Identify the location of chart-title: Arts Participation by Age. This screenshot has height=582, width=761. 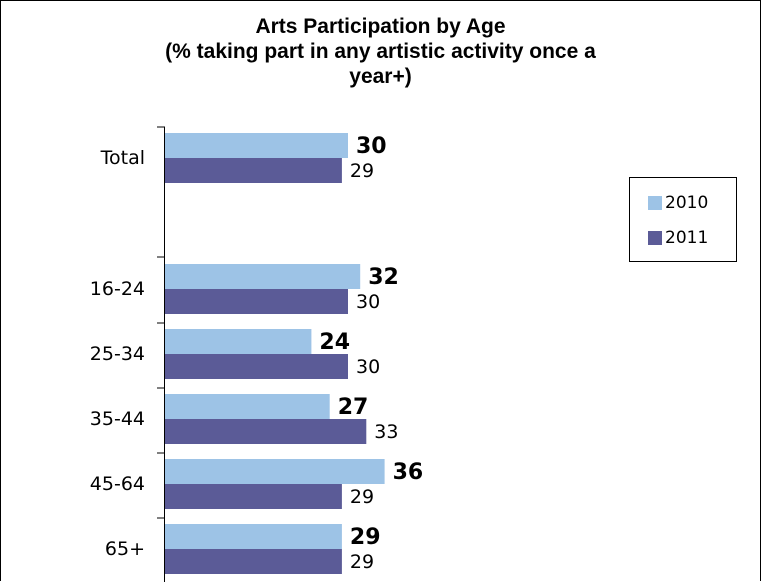
(380, 26).